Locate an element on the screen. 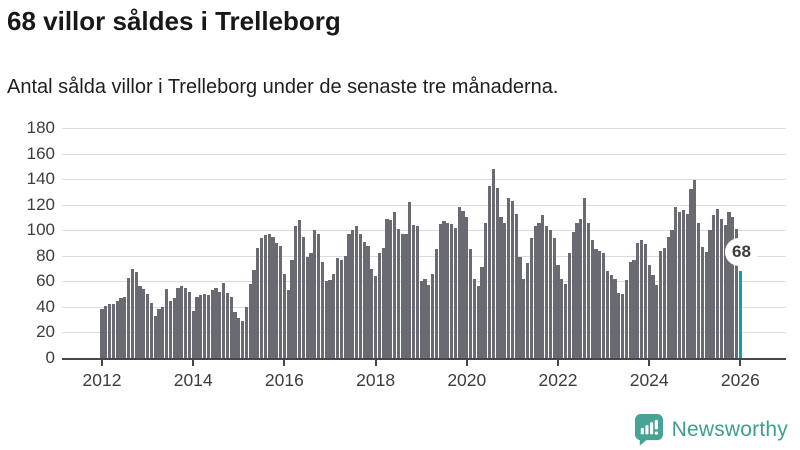 The width and height of the screenshot is (800, 450). x-axis-tick-label: 2018 is located at coordinates (376, 380).